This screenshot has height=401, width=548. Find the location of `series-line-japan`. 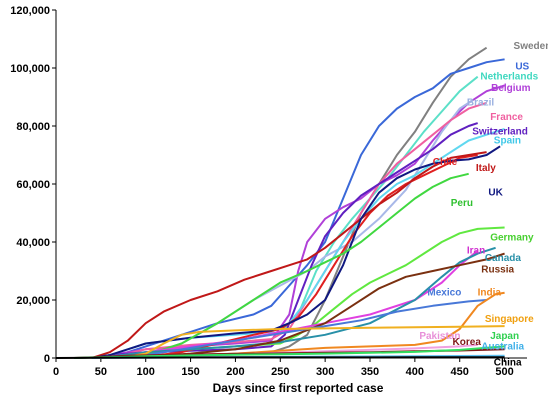

series-line-japan is located at coordinates (289, 352).